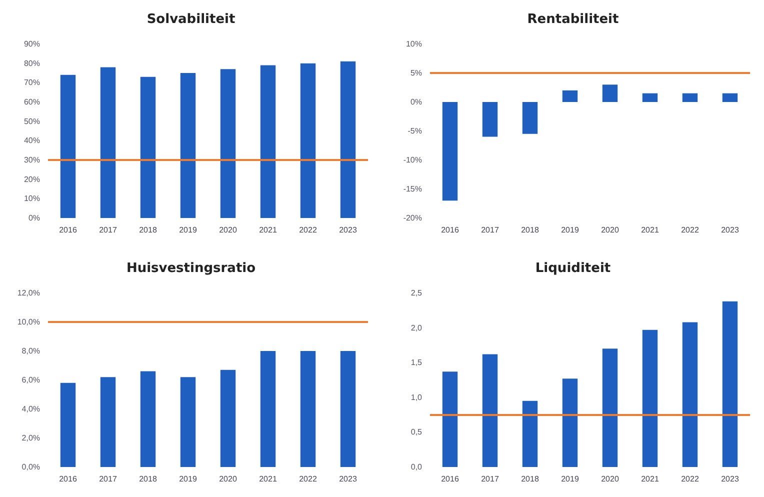 This screenshot has width=764, height=497. What do you see at coordinates (412, 218) in the screenshot?
I see `y-tick-label: -20%` at bounding box center [412, 218].